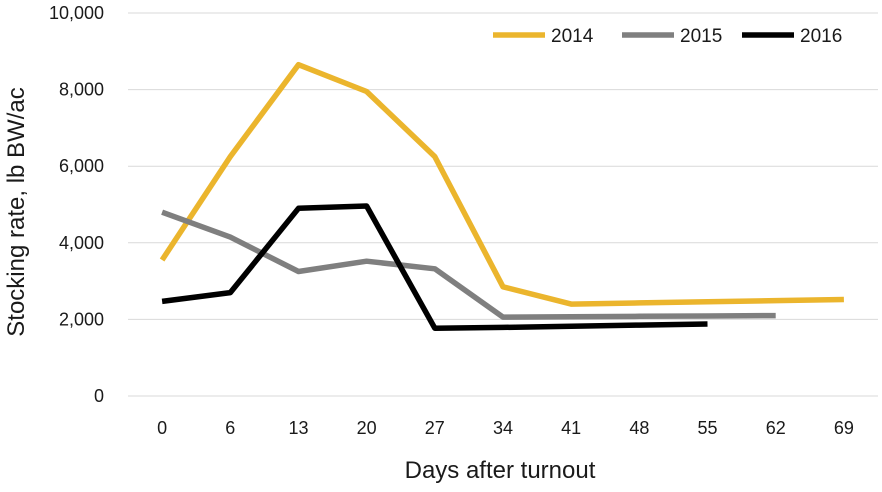 The image size is (882, 492). What do you see at coordinates (99, 396) in the screenshot?
I see `y-tick-label: 0` at bounding box center [99, 396].